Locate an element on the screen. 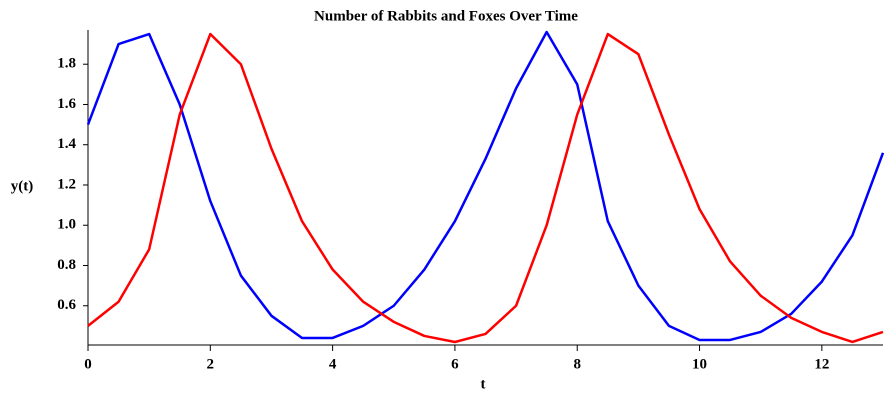  x-tick-label: 0 is located at coordinates (88, 364).